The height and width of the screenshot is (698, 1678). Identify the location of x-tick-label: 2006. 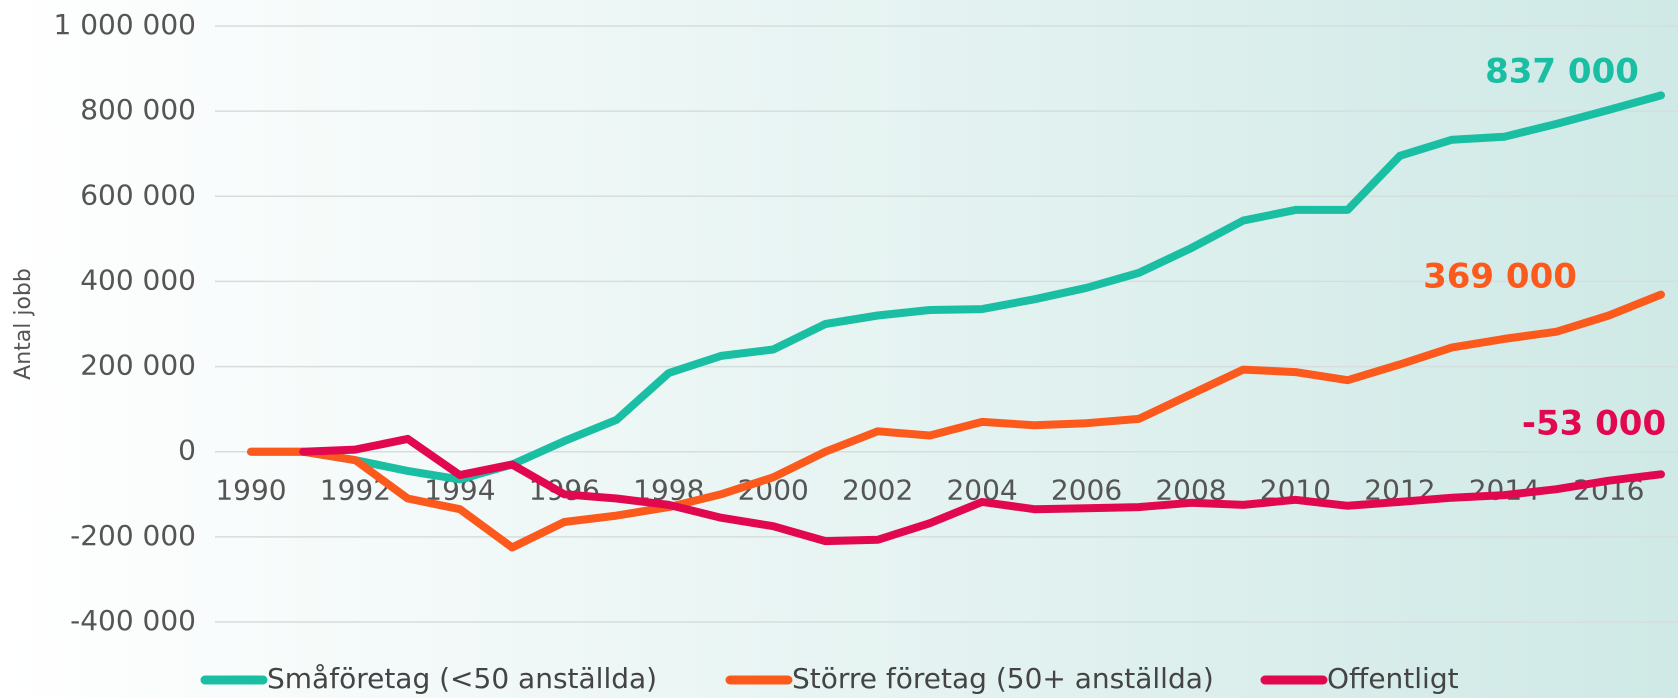
(1086, 490).